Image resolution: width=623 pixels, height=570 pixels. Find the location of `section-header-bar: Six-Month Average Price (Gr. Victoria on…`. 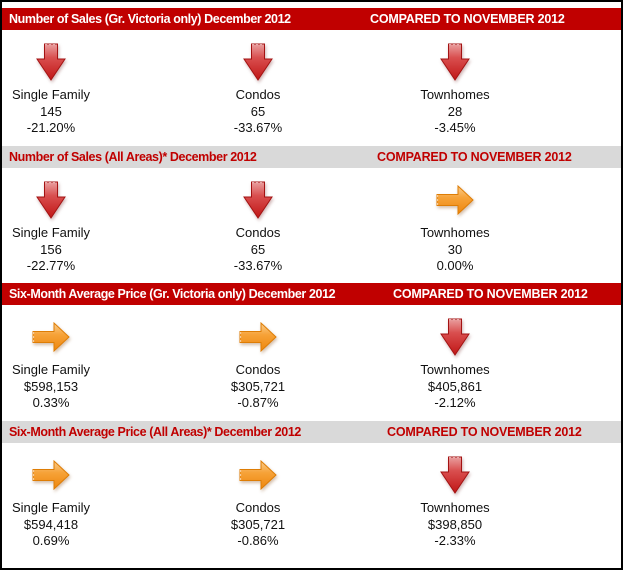

section-header-bar: Six-Month Average Price (Gr. Victoria on… is located at coordinates (311, 294).